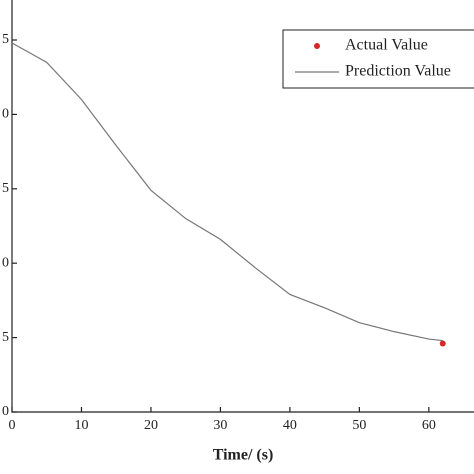  Describe the element at coordinates (429, 425) in the screenshot. I see `x-tick-label: 60` at that location.